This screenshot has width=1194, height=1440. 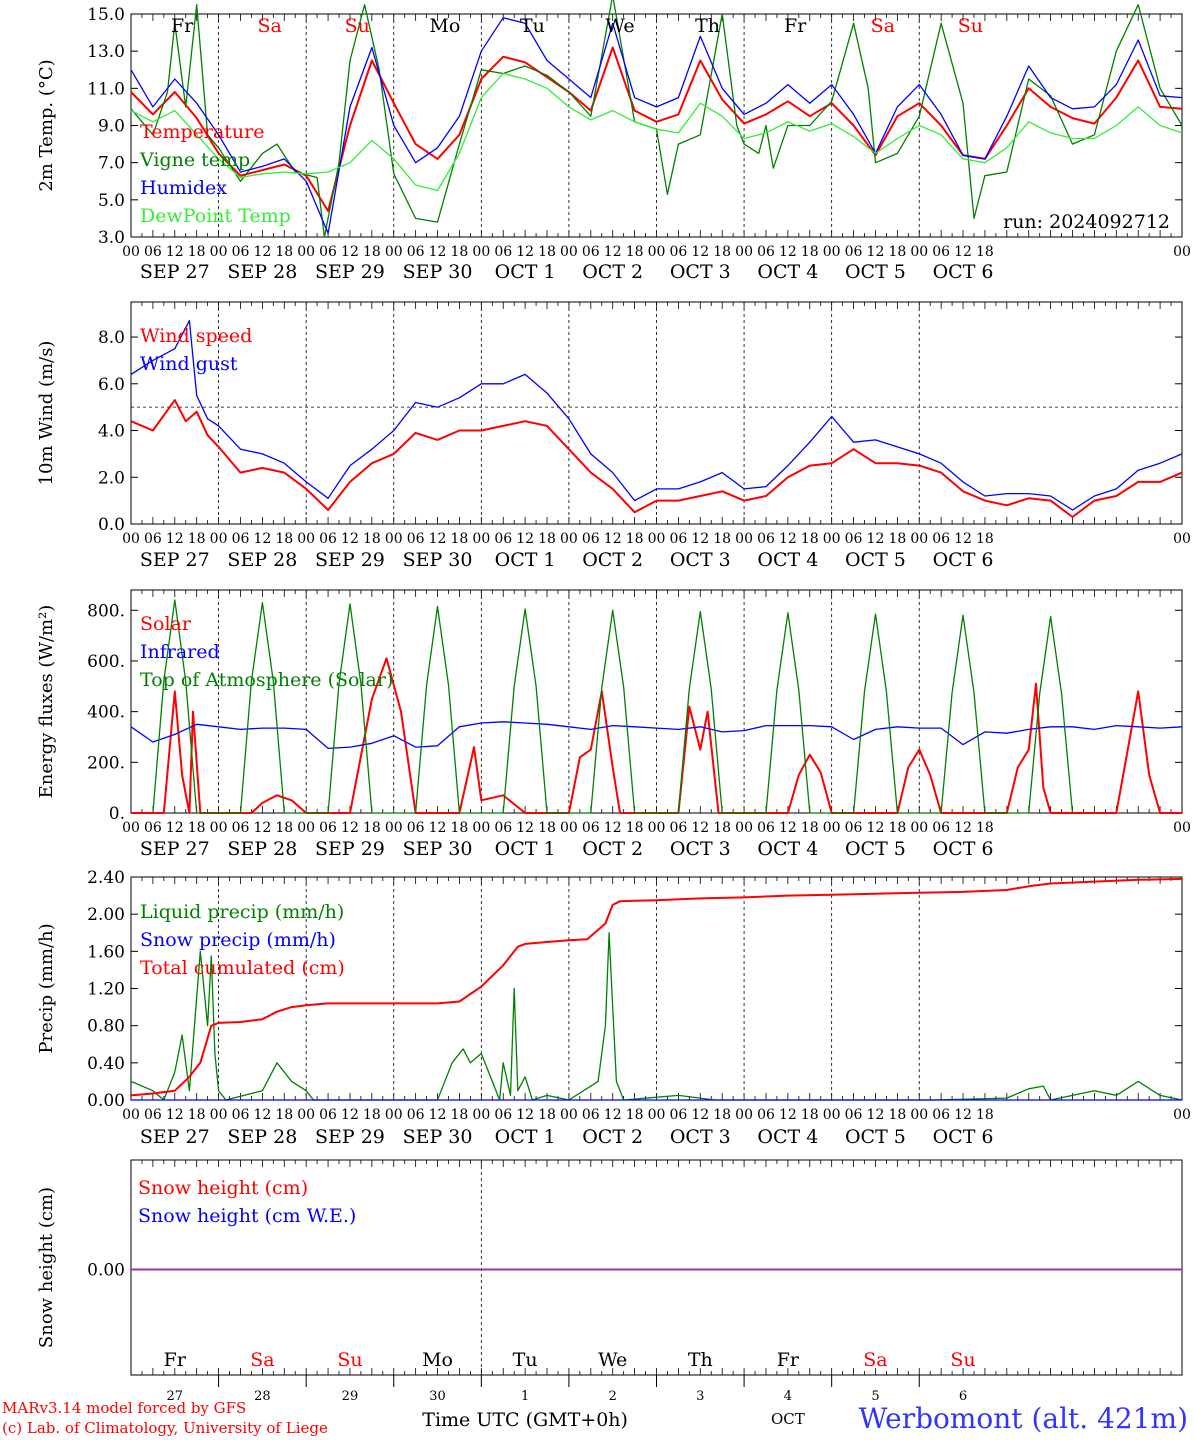 What do you see at coordinates (656, 458) in the screenshot?
I see `series-line-wind-speed` at bounding box center [656, 458].